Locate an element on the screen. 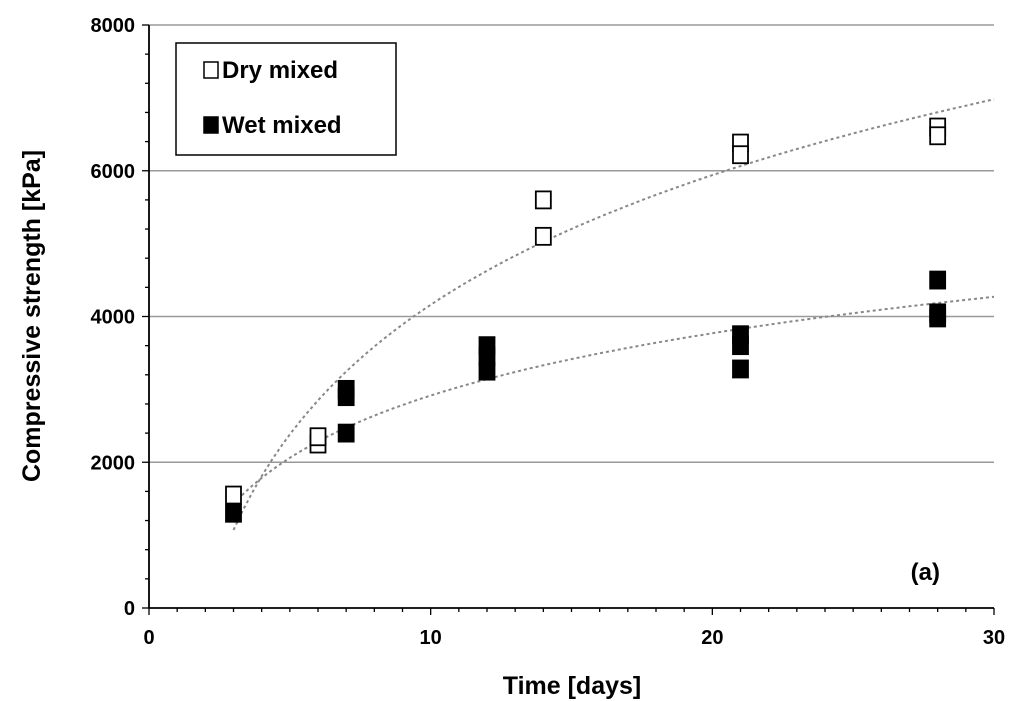  x-tick-label: 0 is located at coordinates (148, 638).